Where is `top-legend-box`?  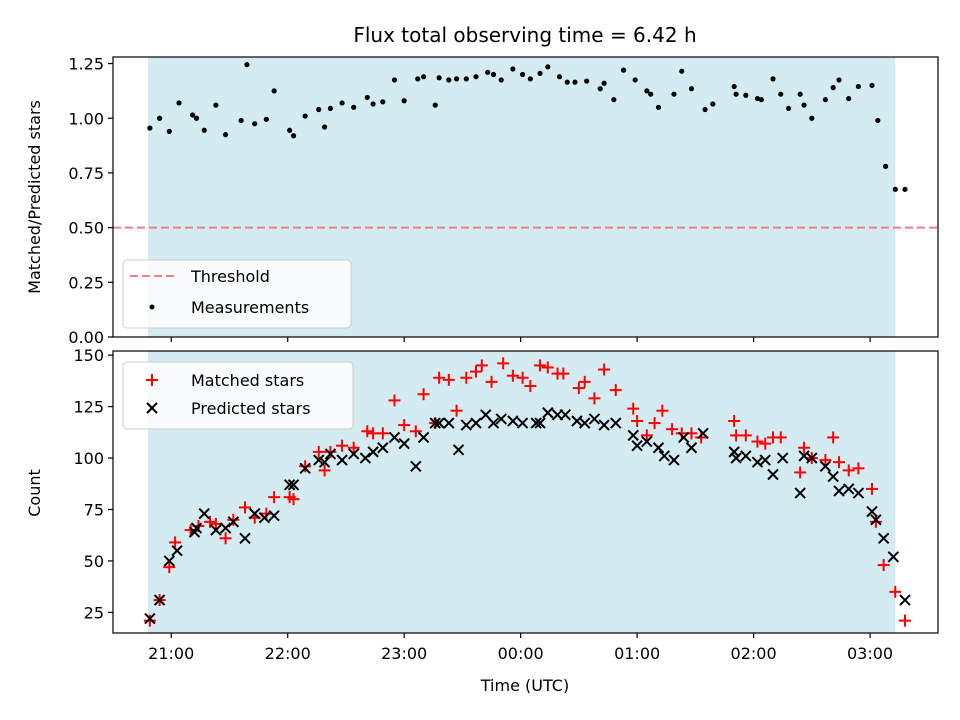
top-legend-box is located at coordinates (237, 294).